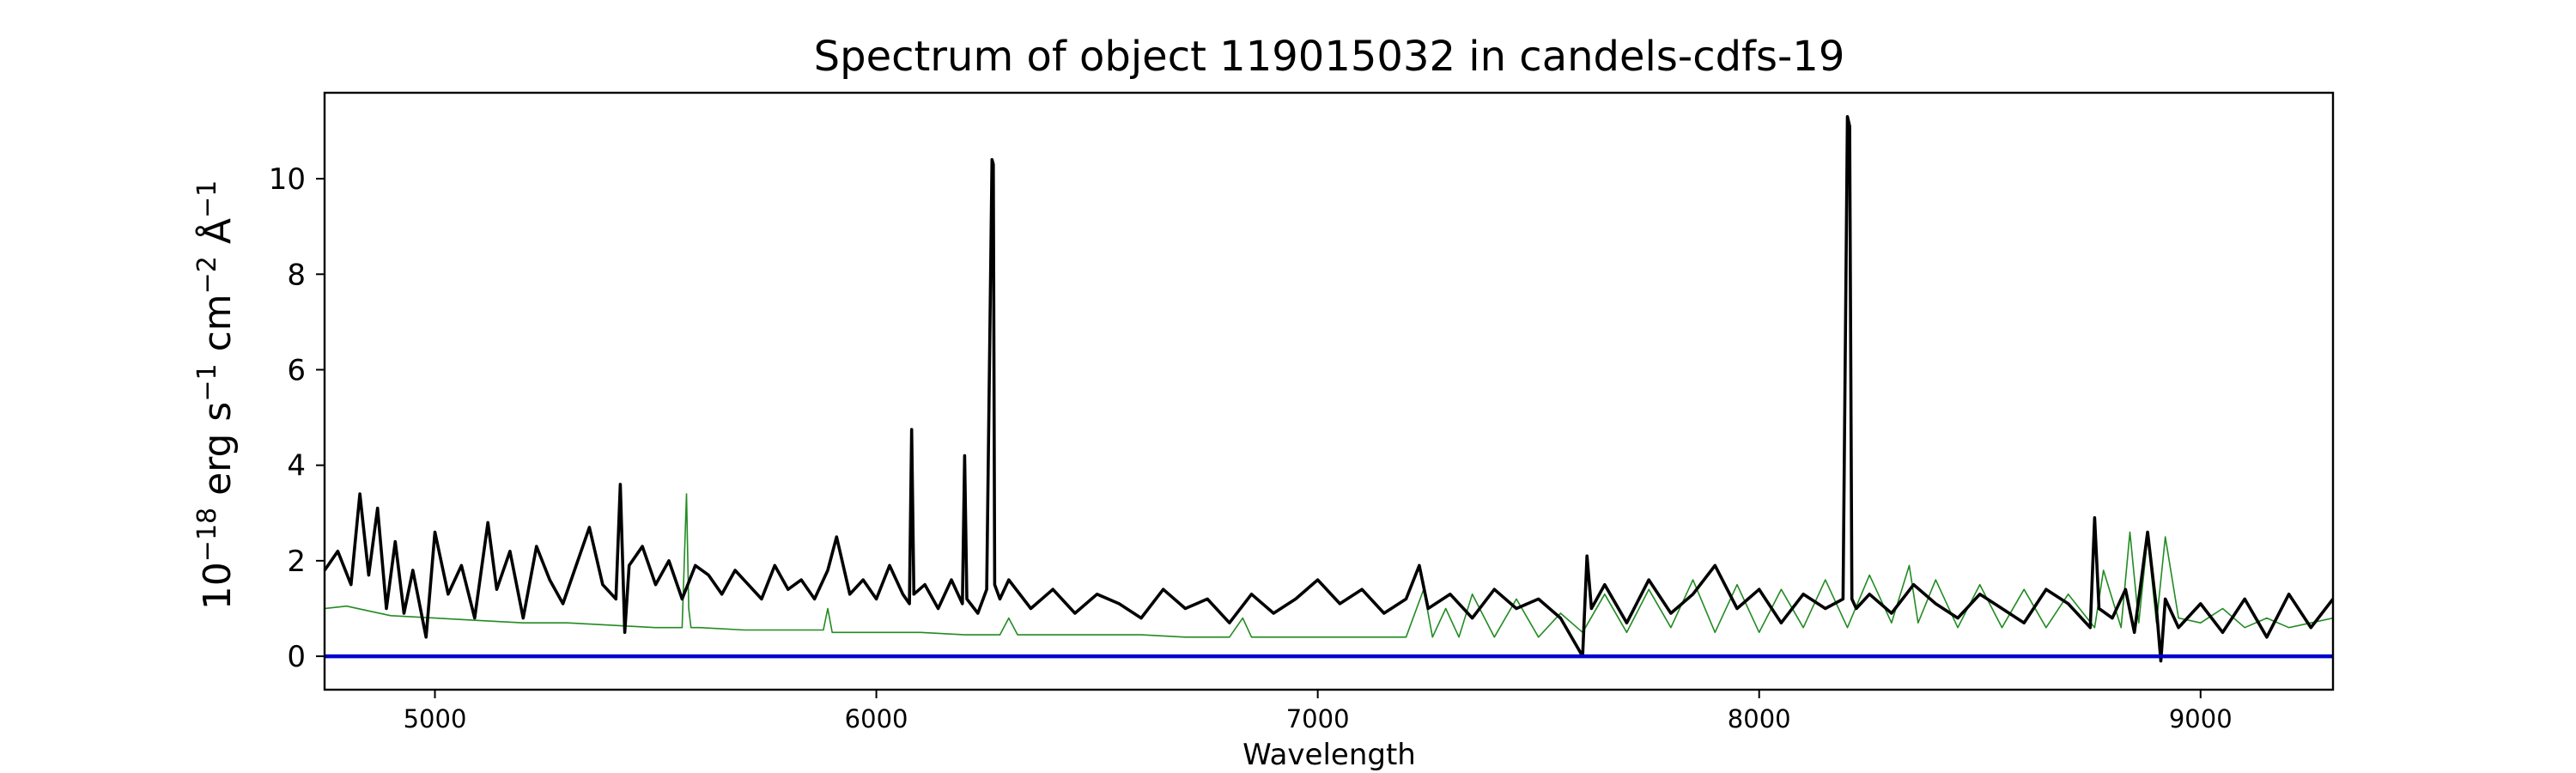  Describe the element at coordinates (1760, 718) in the screenshot. I see `x-tick-label: 8000` at that location.